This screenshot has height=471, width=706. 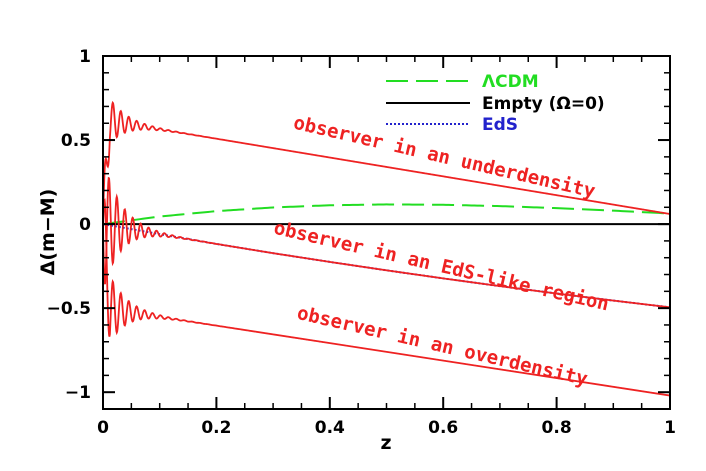 What do you see at coordinates (670, 428) in the screenshot?
I see `x-tick-label: 1` at bounding box center [670, 428].